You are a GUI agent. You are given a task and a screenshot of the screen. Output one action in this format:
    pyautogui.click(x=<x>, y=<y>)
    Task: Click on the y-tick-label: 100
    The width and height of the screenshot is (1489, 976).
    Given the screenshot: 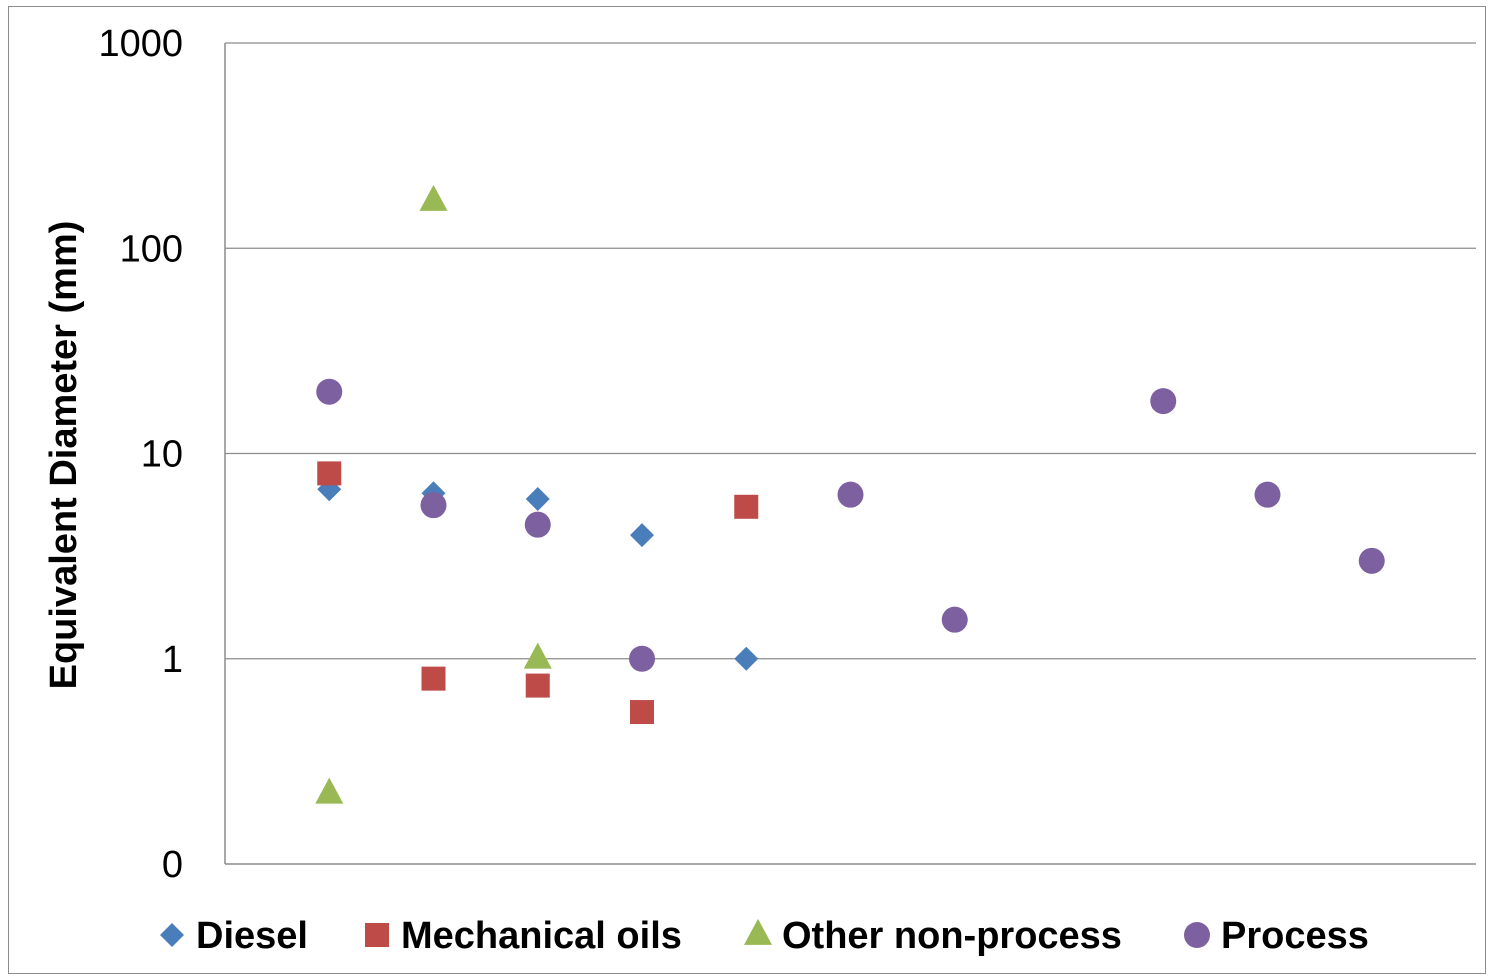 What is the action you would take?
    pyautogui.click(x=151, y=249)
    